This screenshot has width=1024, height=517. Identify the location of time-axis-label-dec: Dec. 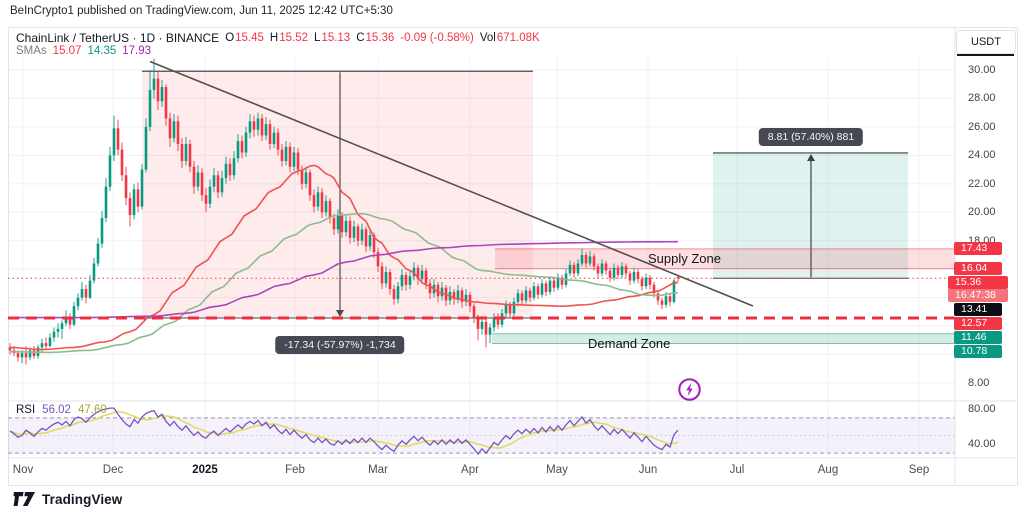
(113, 470).